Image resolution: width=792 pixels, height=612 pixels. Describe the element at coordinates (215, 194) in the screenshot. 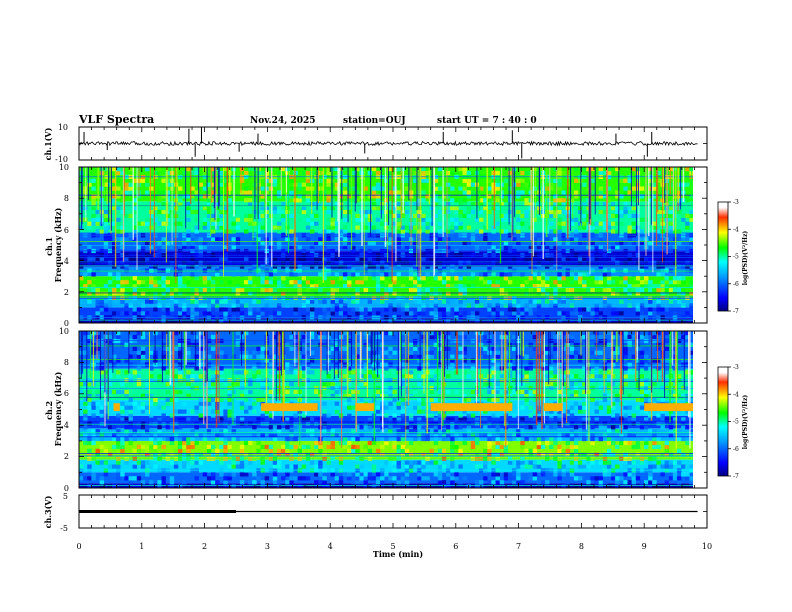

I see `spec1-gap` at that location.